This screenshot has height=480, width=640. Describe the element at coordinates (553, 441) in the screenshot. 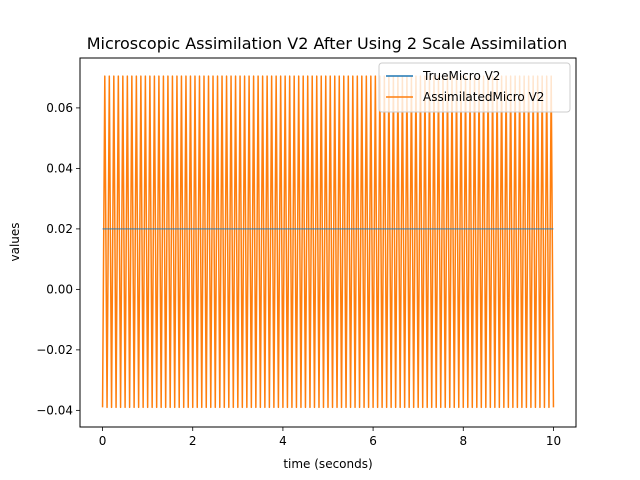

I see `x-tick-label: 10` at that location.